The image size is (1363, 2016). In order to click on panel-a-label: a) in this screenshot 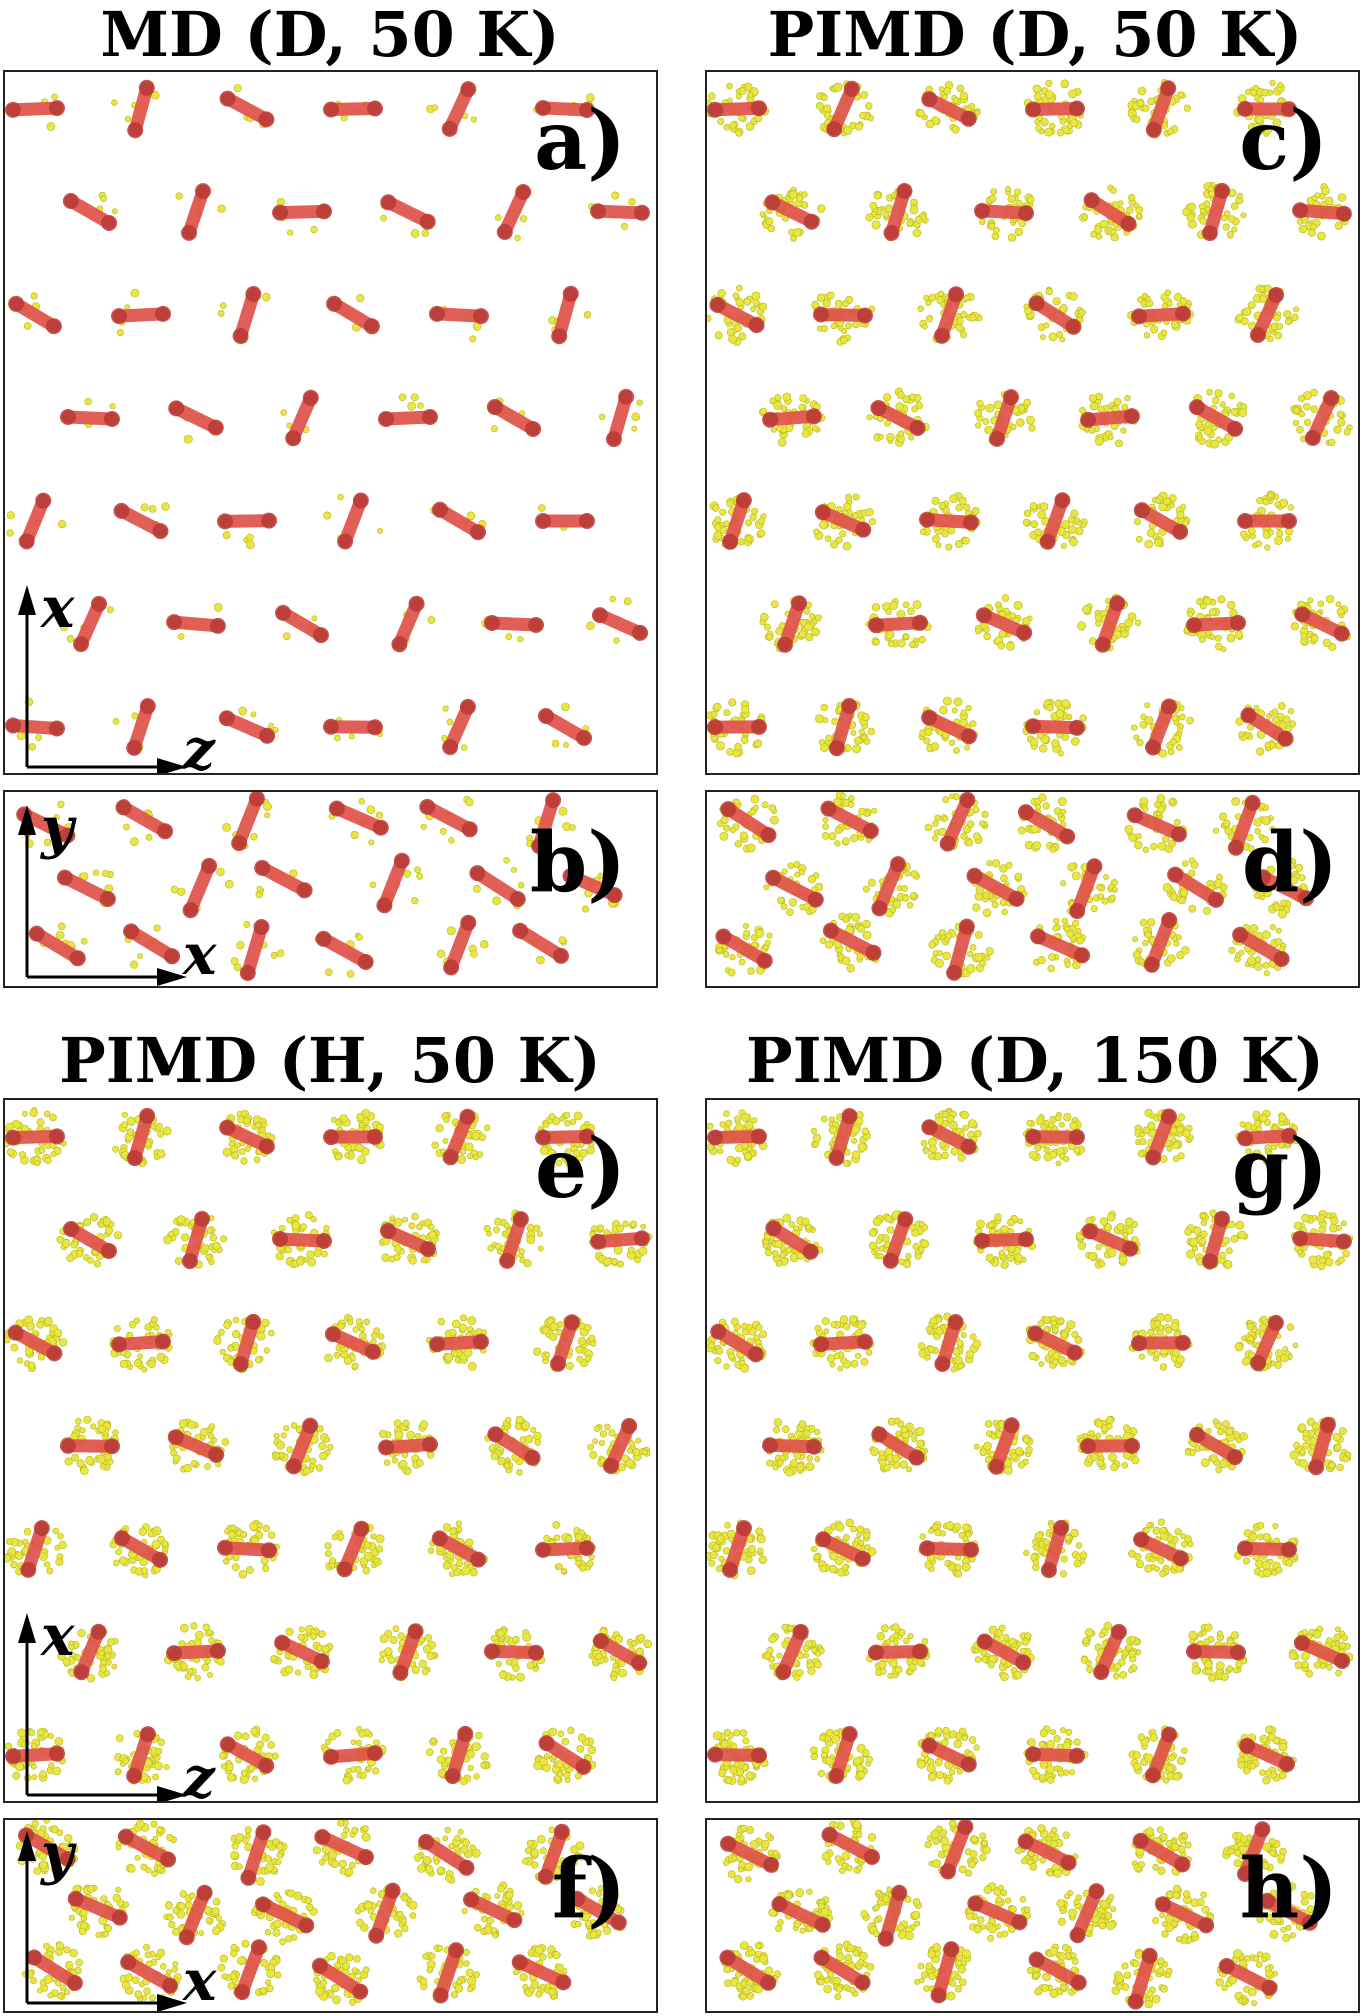, I will do `click(580, 141)`.